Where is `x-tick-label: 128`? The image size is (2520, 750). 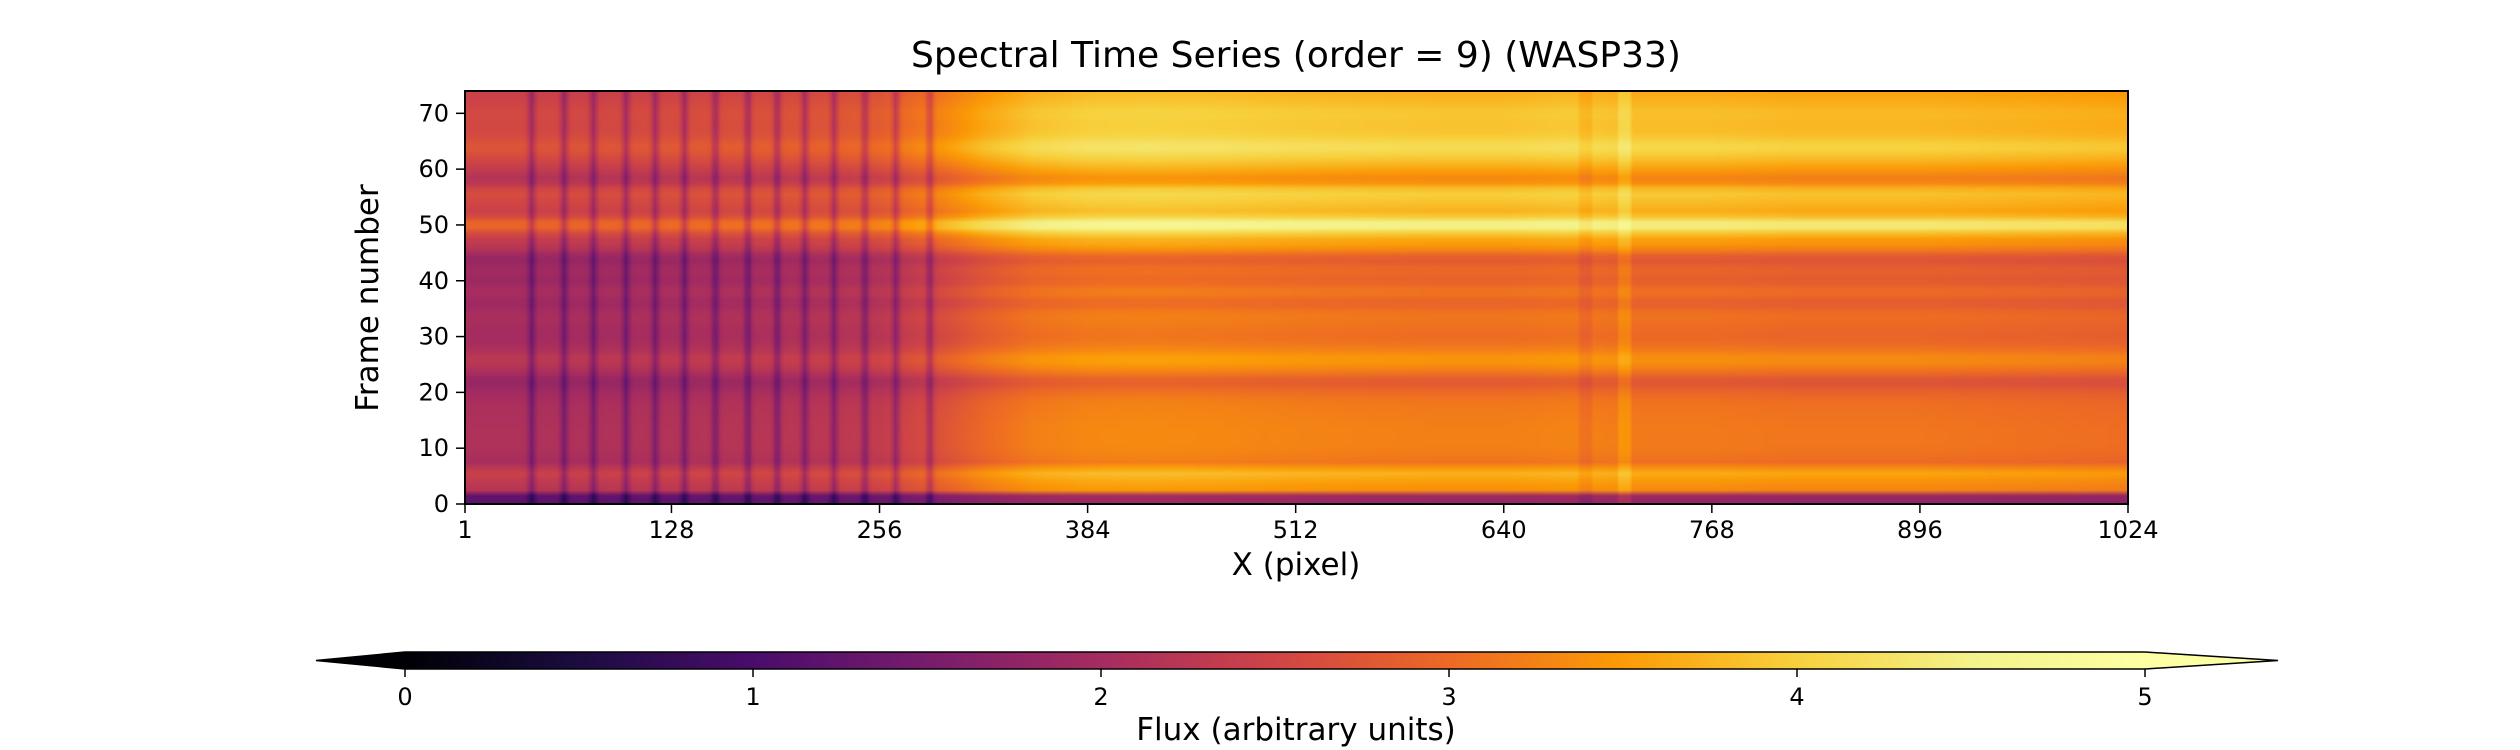
x-tick-label: 128 is located at coordinates (672, 530).